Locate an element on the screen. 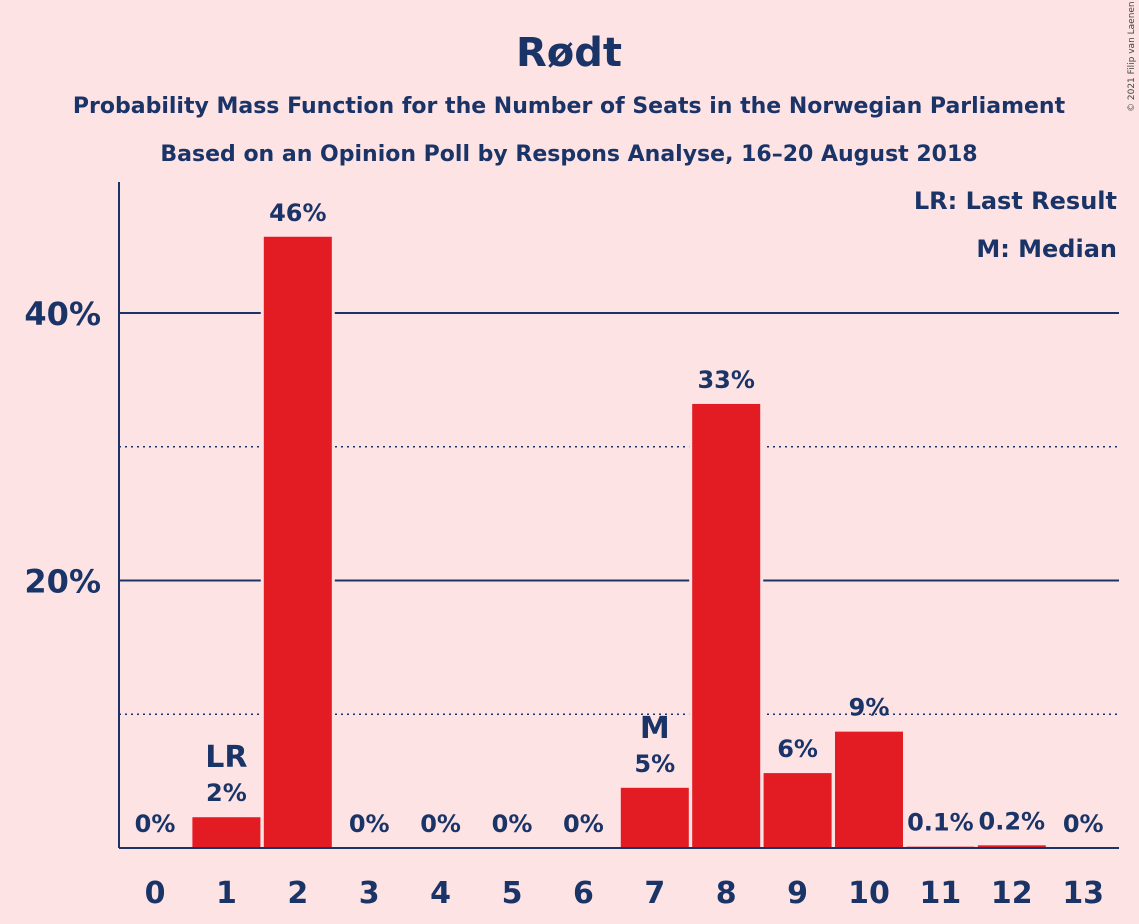  bar-value-label: 33% is located at coordinates (725, 380).